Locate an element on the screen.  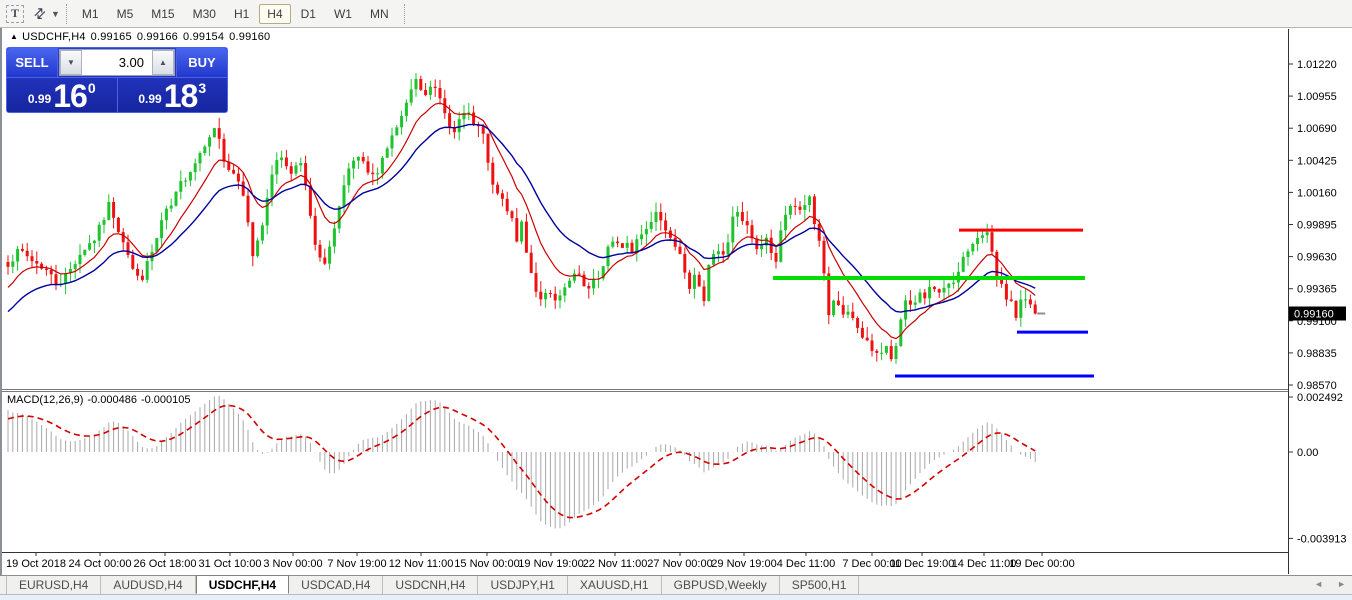
svg-text: 0.00 is located at coordinates (1307, 453).